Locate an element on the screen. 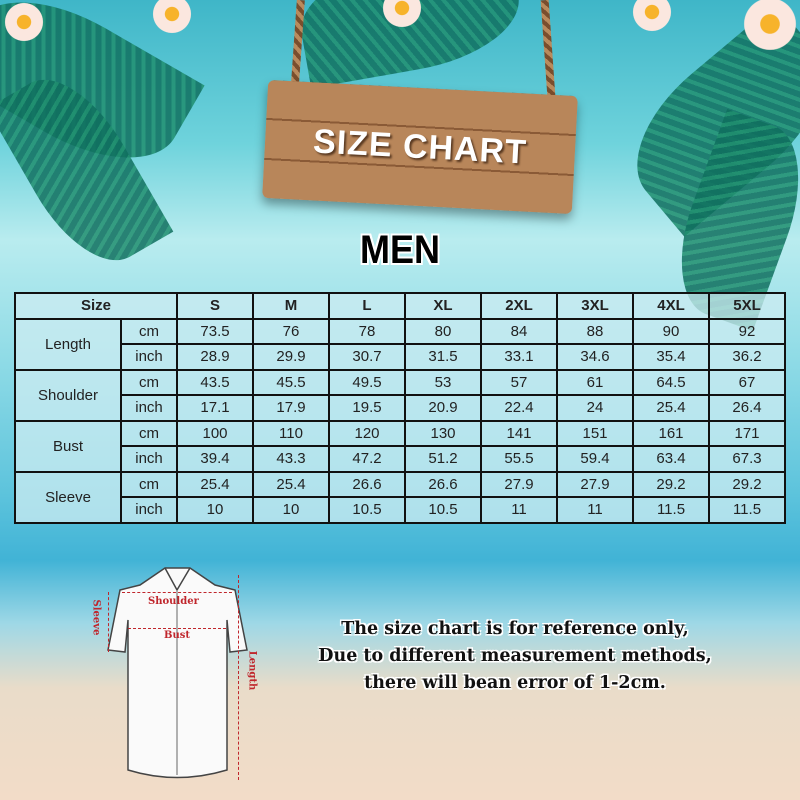 This screenshot has height=800, width=800. table-row: Length cm 73.5 76 78 80 84 88 90 92 is located at coordinates (400, 344).